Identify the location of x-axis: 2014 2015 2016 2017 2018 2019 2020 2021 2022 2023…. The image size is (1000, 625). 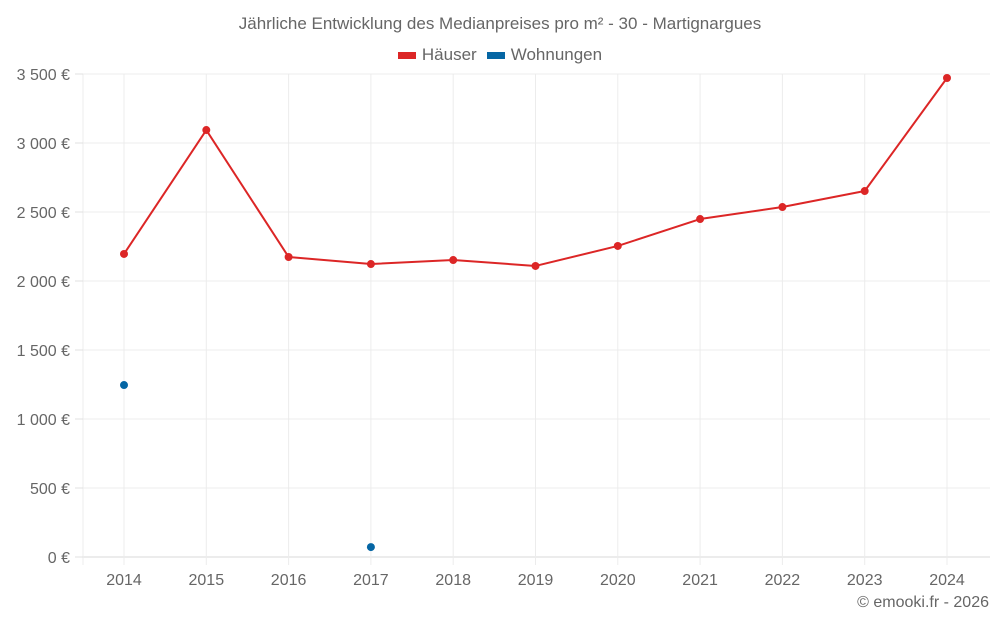
(535, 580).